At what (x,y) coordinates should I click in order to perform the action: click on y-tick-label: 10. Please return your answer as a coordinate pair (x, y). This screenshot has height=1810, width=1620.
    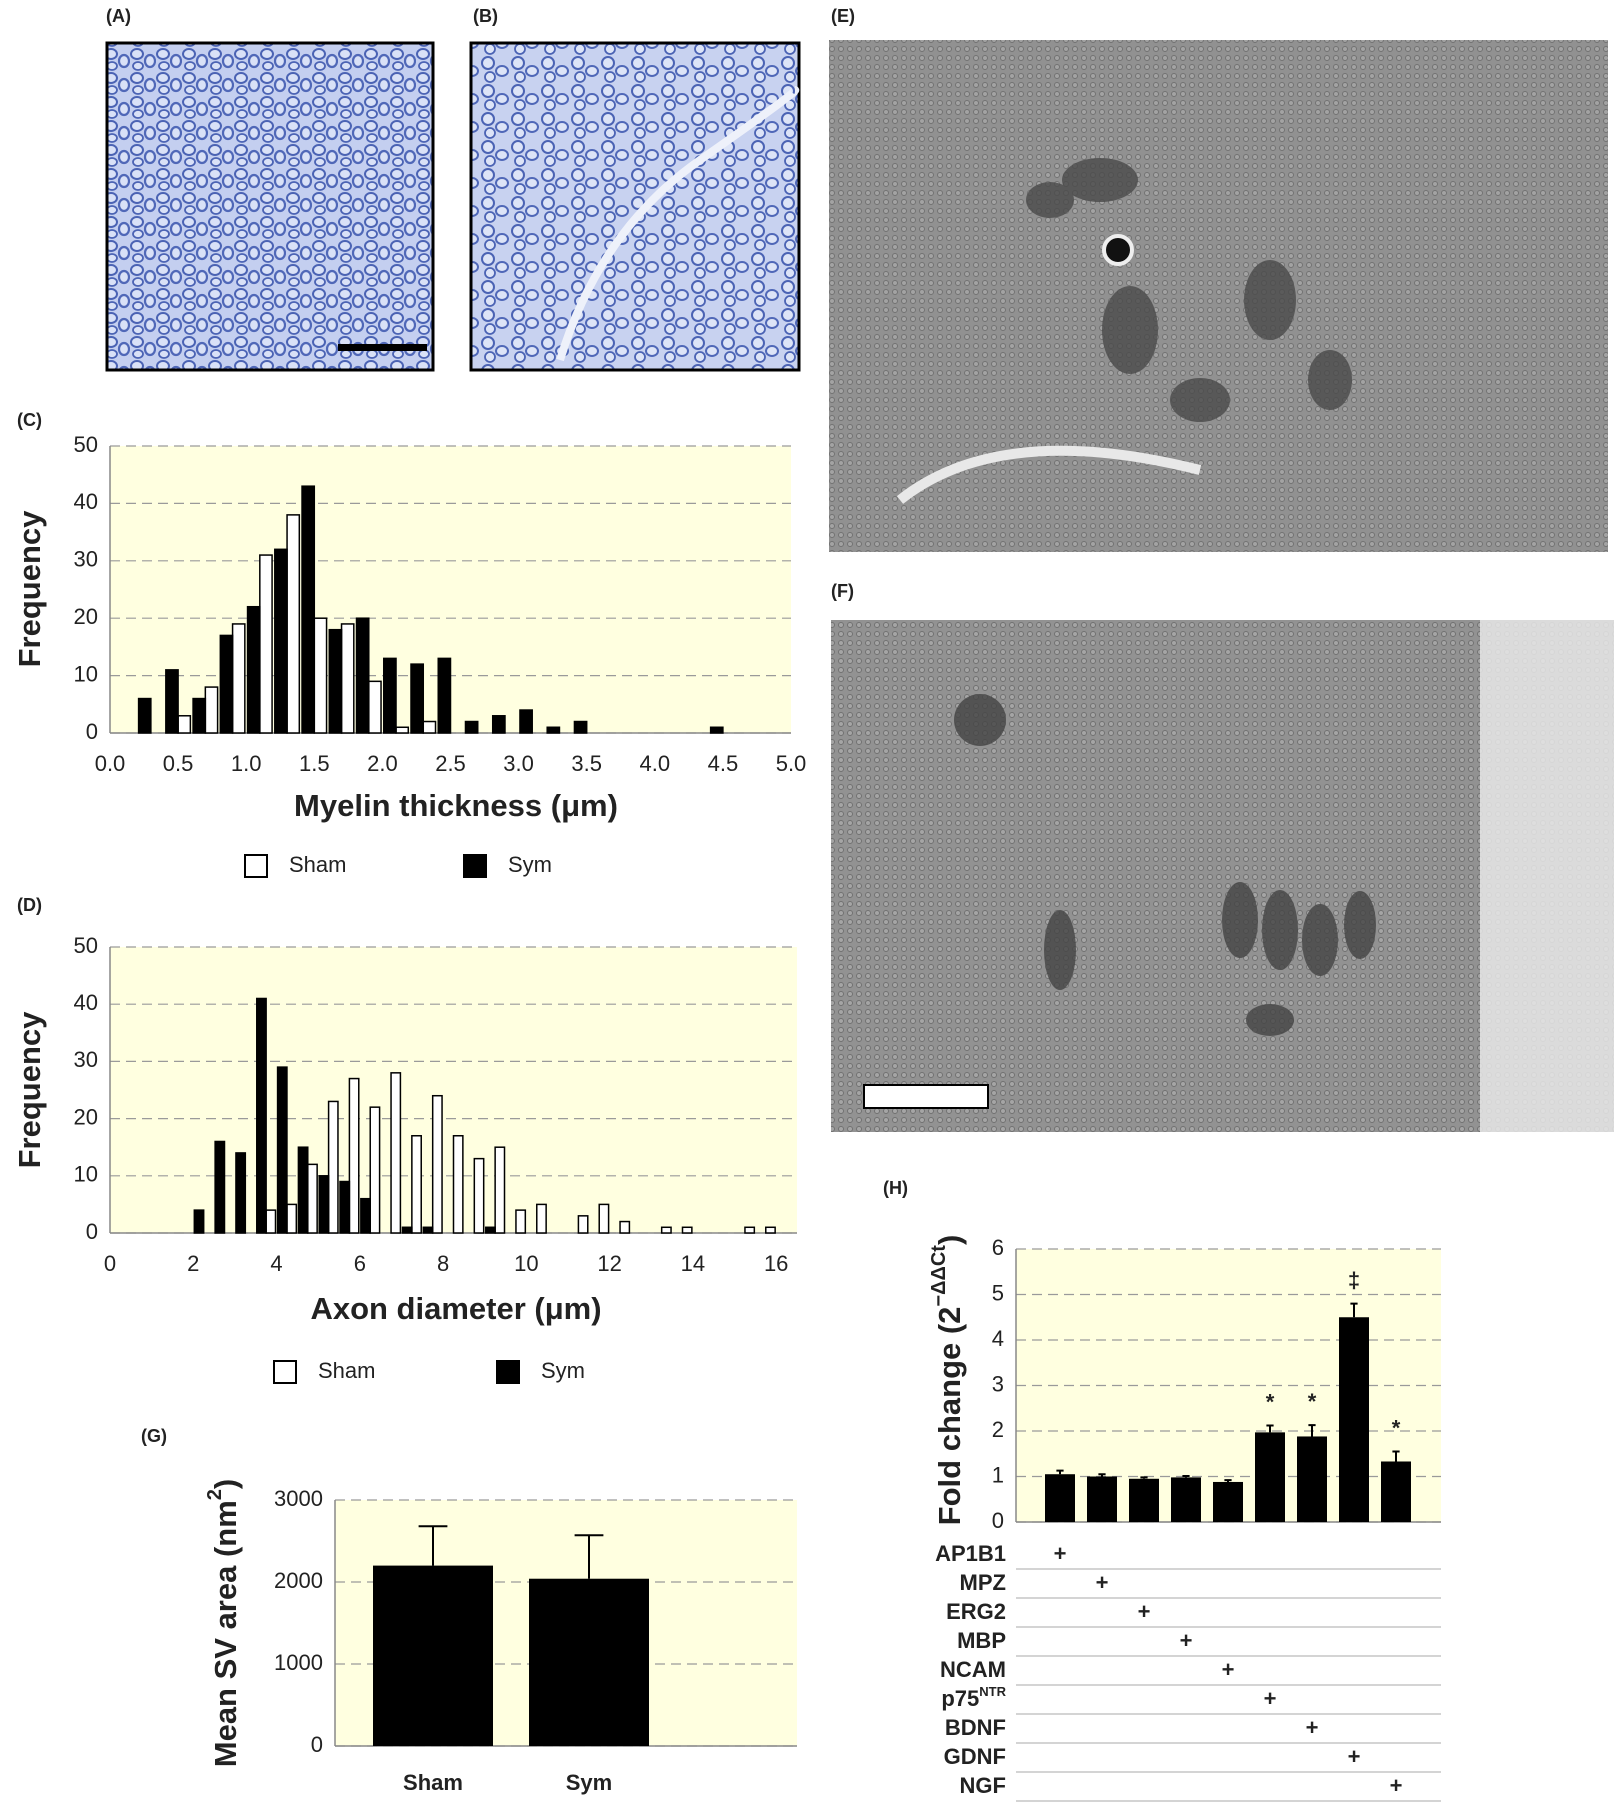
    Looking at the image, I should click on (86, 673).